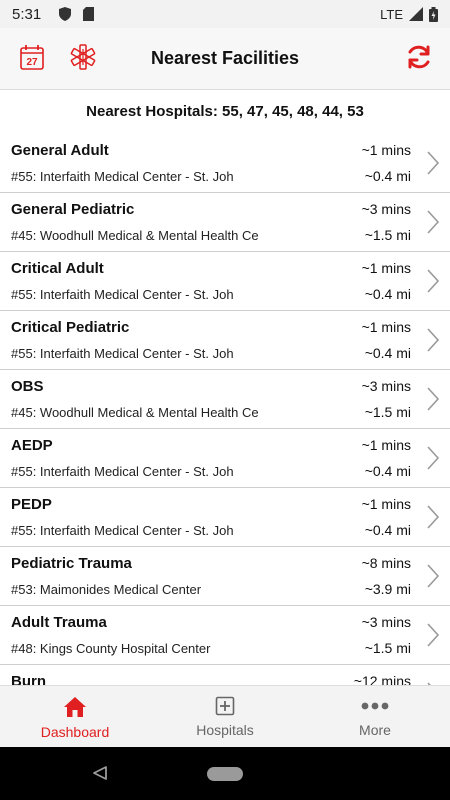  What do you see at coordinates (65, 14) in the screenshot?
I see `shield-icon` at bounding box center [65, 14].